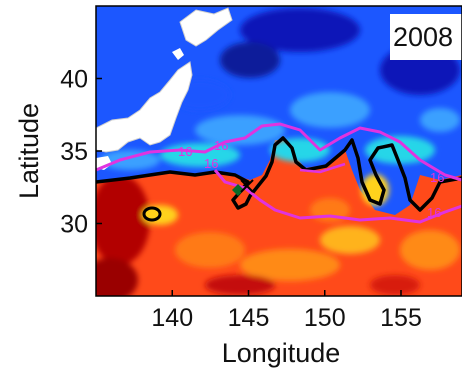 The height and width of the screenshot is (372, 462). Describe the element at coordinates (152, 214) in the screenshot. I see `warm-eddy-ring` at that location.